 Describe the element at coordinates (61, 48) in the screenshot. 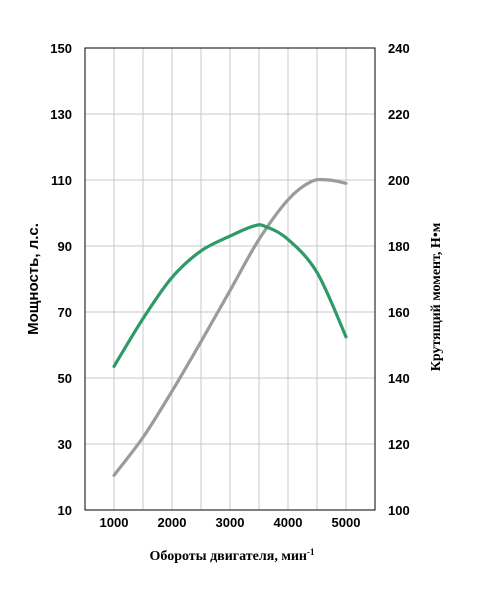

I see `left-tick-label: 150` at that location.